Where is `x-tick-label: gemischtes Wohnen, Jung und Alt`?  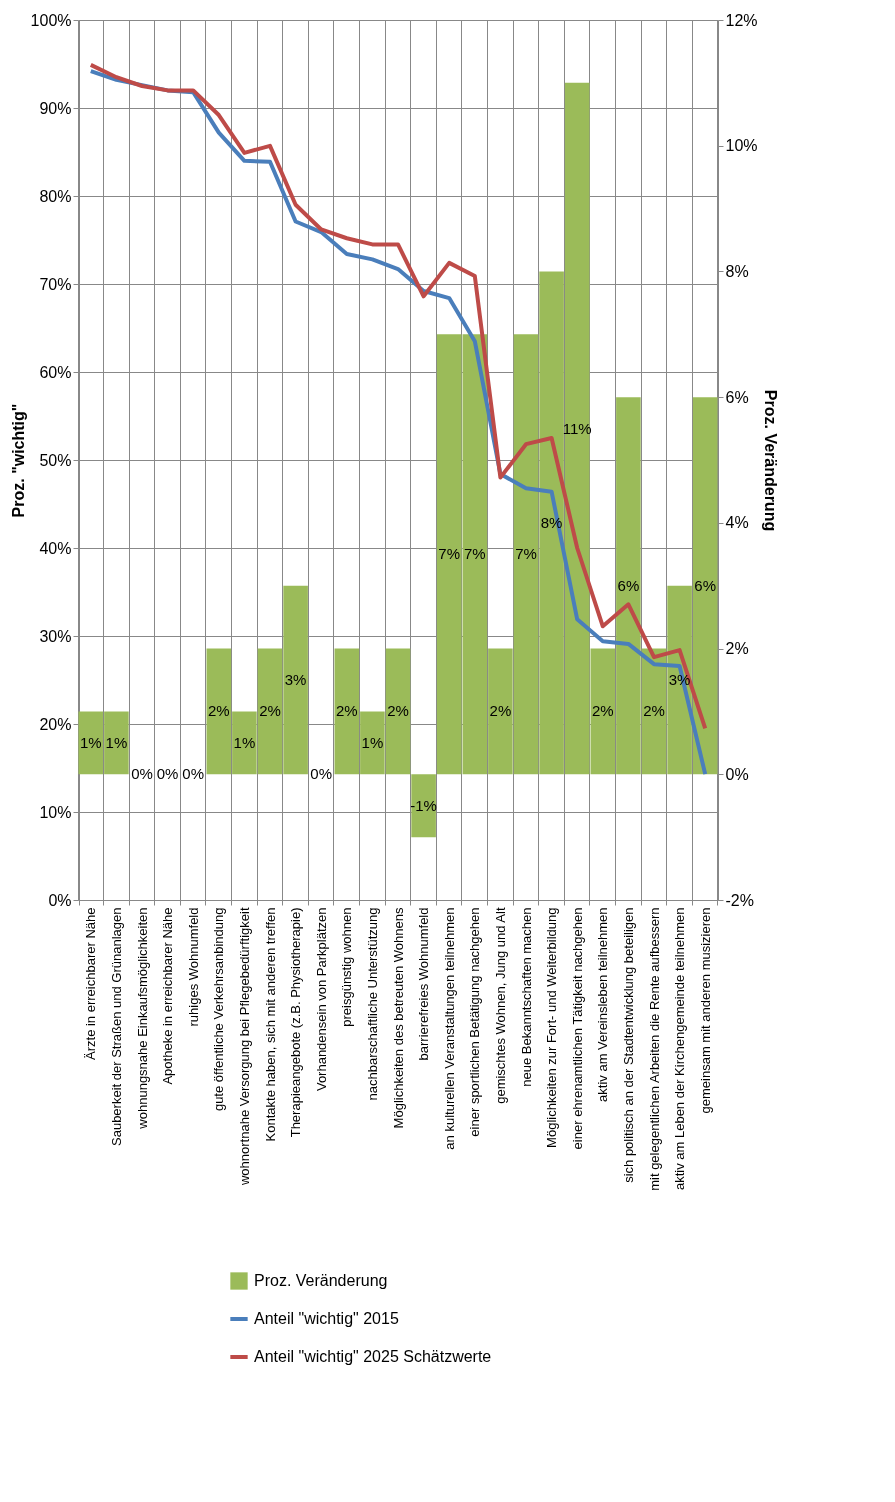 x-tick-label: gemischtes Wohnen, Jung und Alt is located at coordinates (500, 1005).